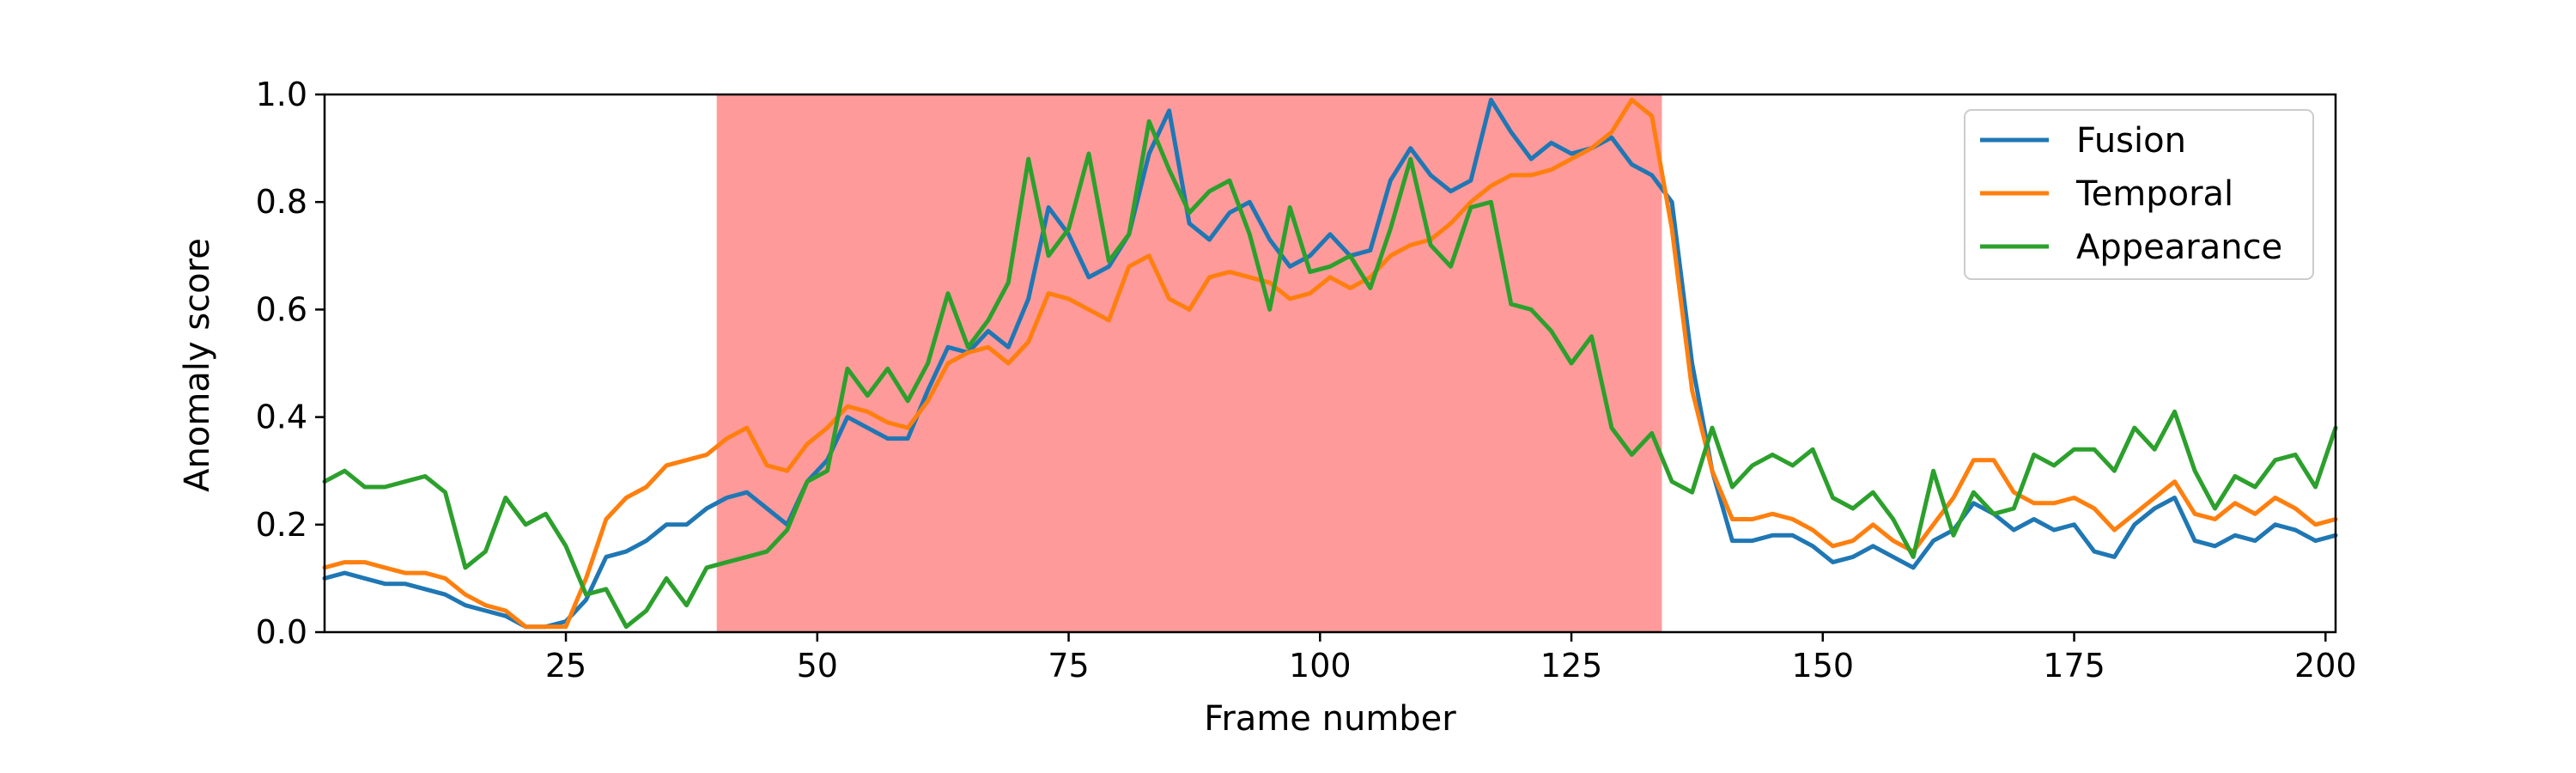 The image size is (2576, 773). What do you see at coordinates (2325, 666) in the screenshot?
I see `x-tick-label: 200` at bounding box center [2325, 666].